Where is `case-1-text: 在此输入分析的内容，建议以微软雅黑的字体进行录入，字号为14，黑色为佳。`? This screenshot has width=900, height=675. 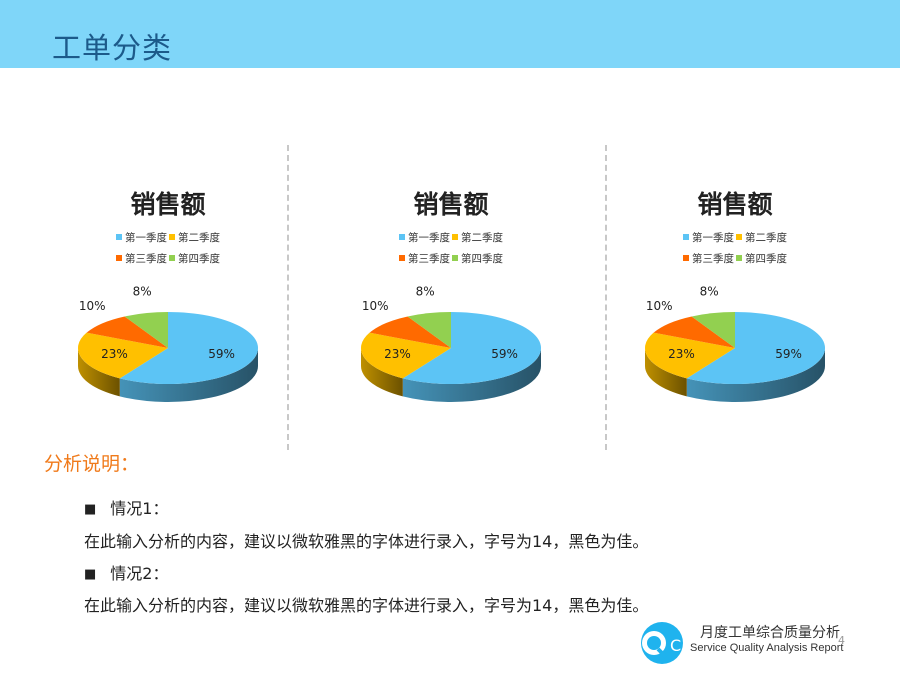 case-1-text: 在此输入分析的内容，建议以微软雅黑的字体进行录入，字号为14，黑色为佳。 is located at coordinates (366, 541).